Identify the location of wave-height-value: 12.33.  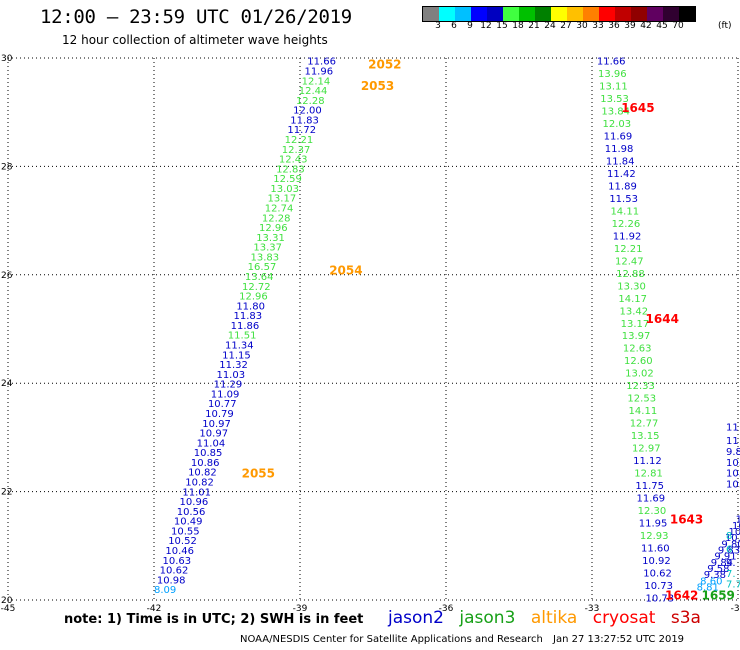
(640, 386).